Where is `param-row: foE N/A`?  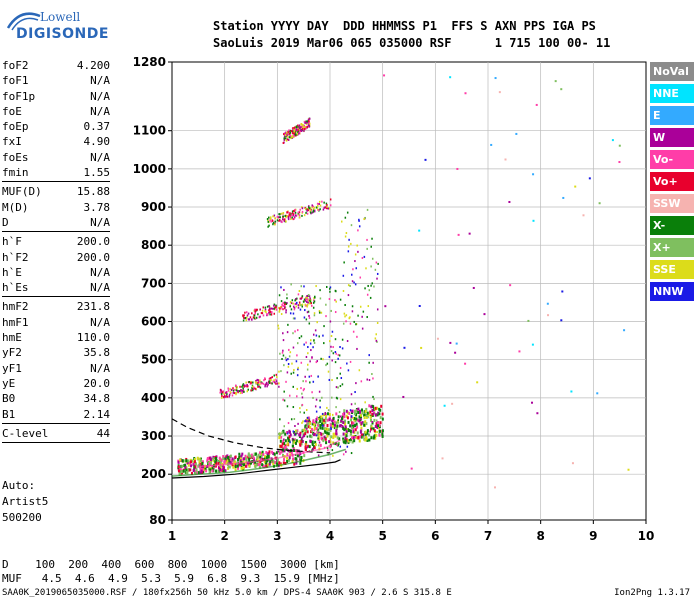
param-row: foE N/A is located at coordinates (56, 111).